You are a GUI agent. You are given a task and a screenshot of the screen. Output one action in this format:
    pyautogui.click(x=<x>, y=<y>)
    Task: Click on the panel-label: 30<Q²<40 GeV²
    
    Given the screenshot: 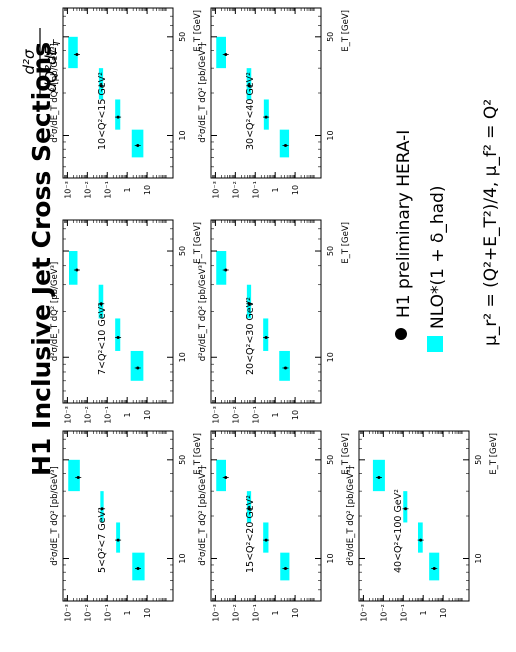 What is the action you would take?
    pyautogui.click(x=250, y=111)
    